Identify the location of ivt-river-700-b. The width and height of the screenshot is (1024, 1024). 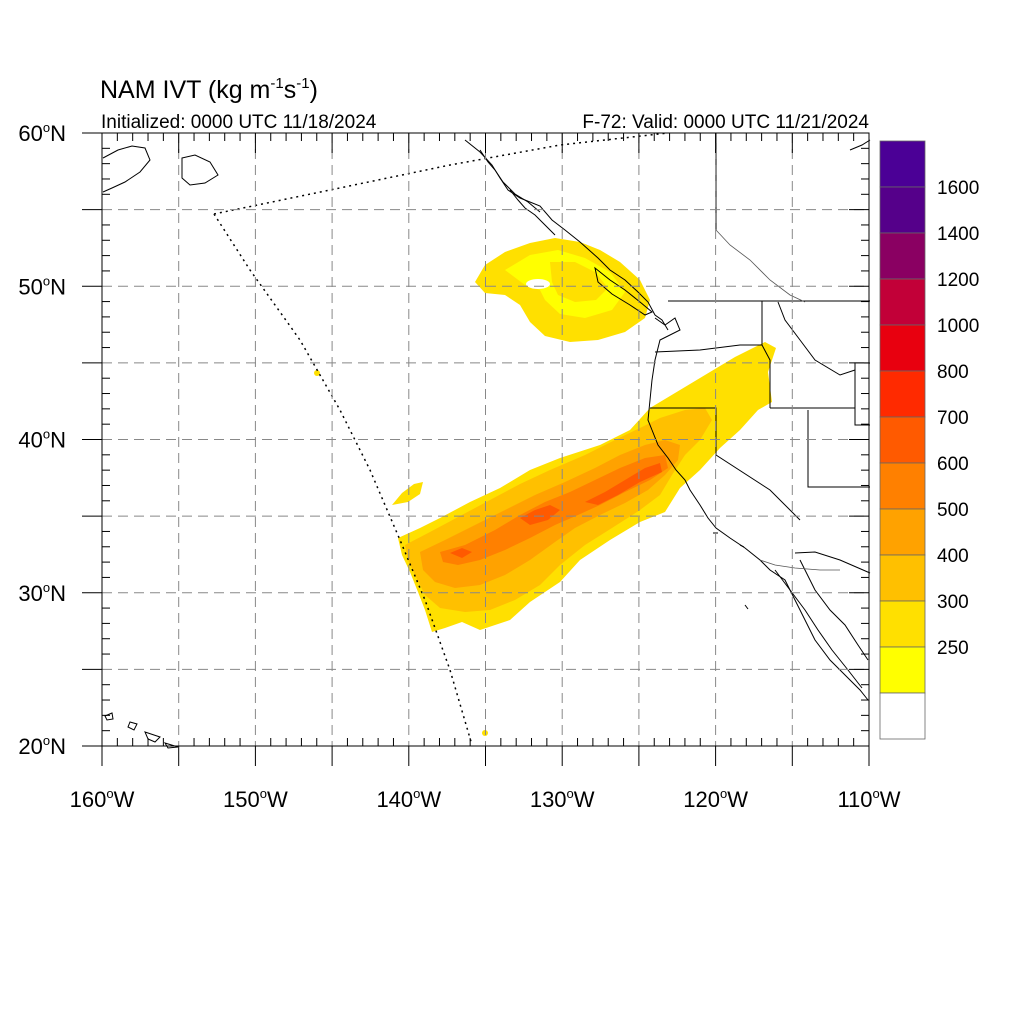
(623, 484).